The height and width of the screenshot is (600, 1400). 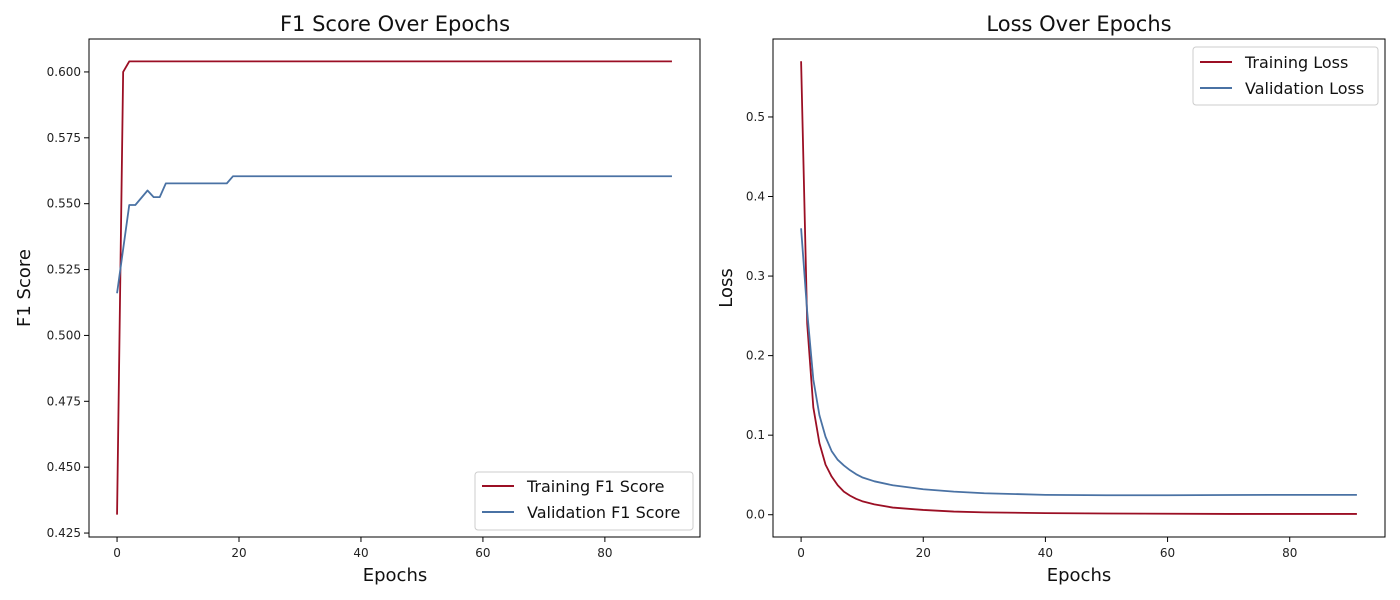 I want to click on chart-title: Loss Over Epochs, so click(x=1078, y=24).